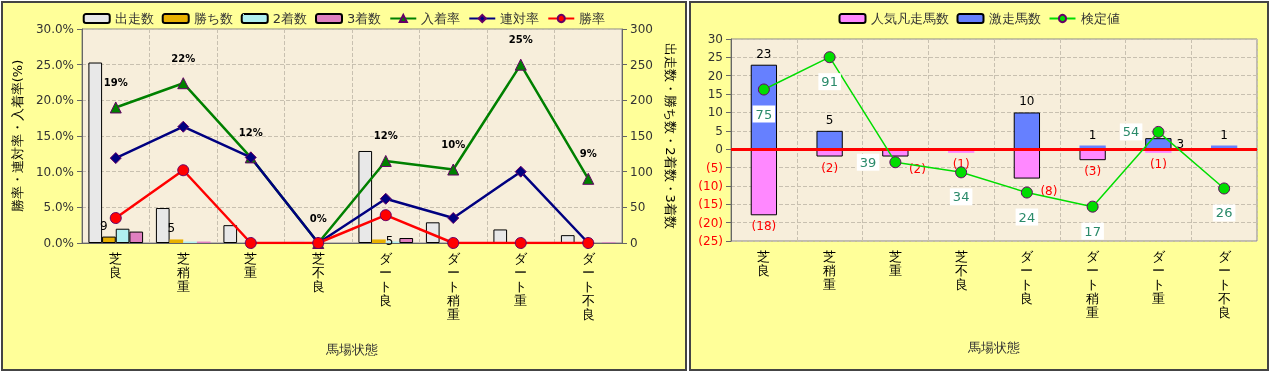  I want to click on y-tick-label: (5), so click(714, 167).